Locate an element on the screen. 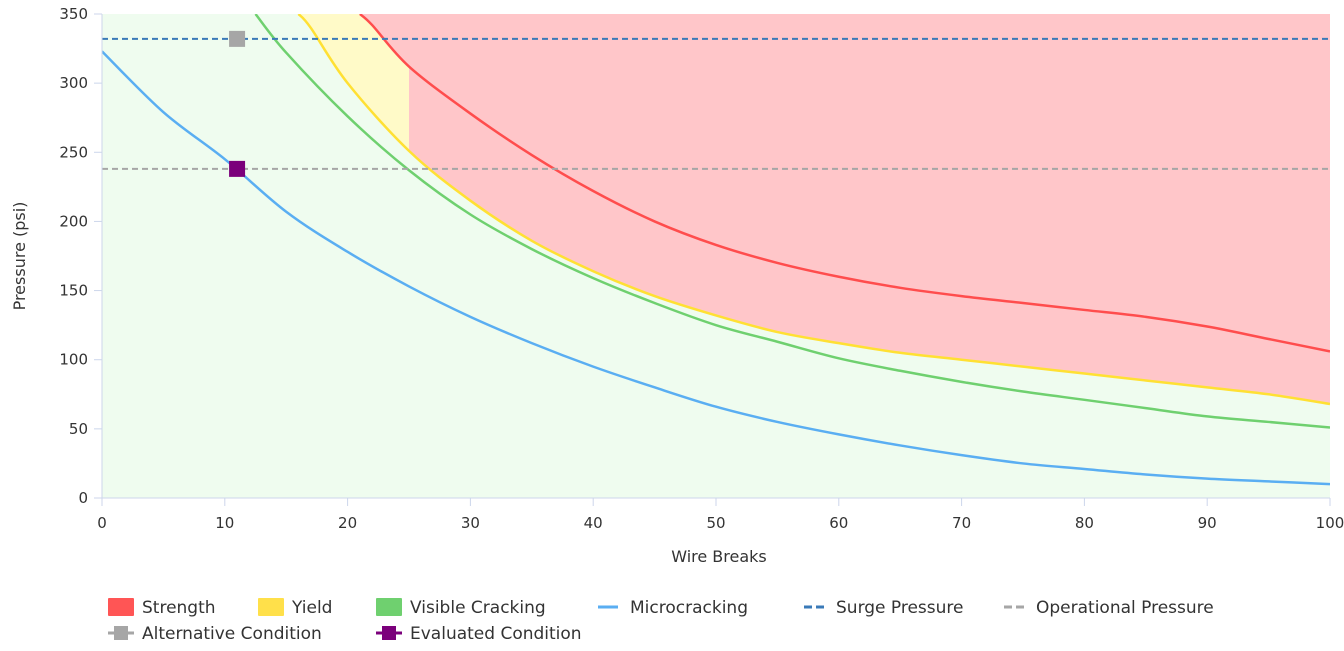 This screenshot has height=651, width=1344. y-tick-label: 300 is located at coordinates (73, 83).